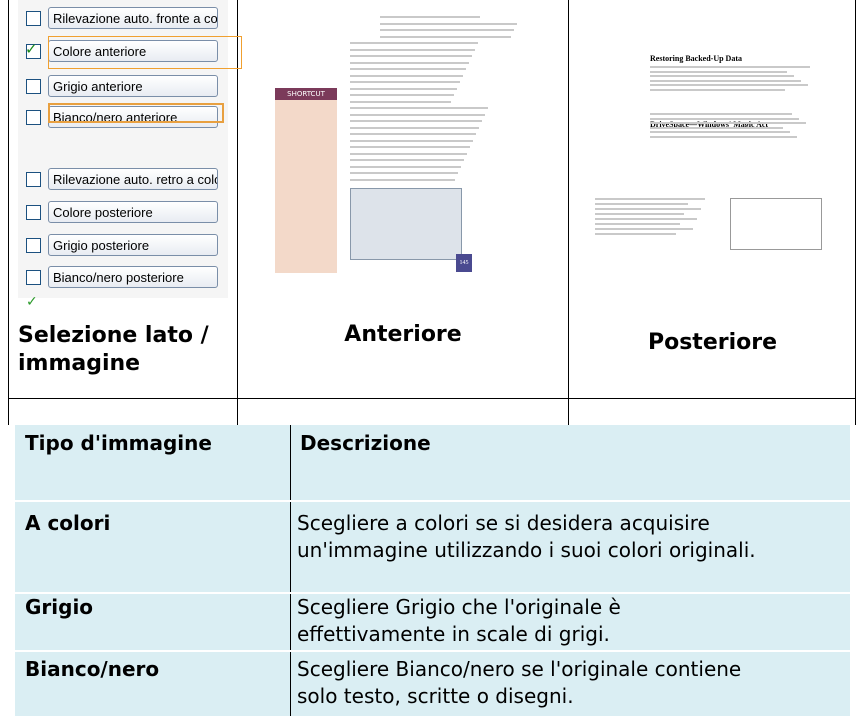 Image resolution: width=858 pixels, height=716 pixels. I want to click on header-cell: Tipo d'immagine, so click(118, 443).